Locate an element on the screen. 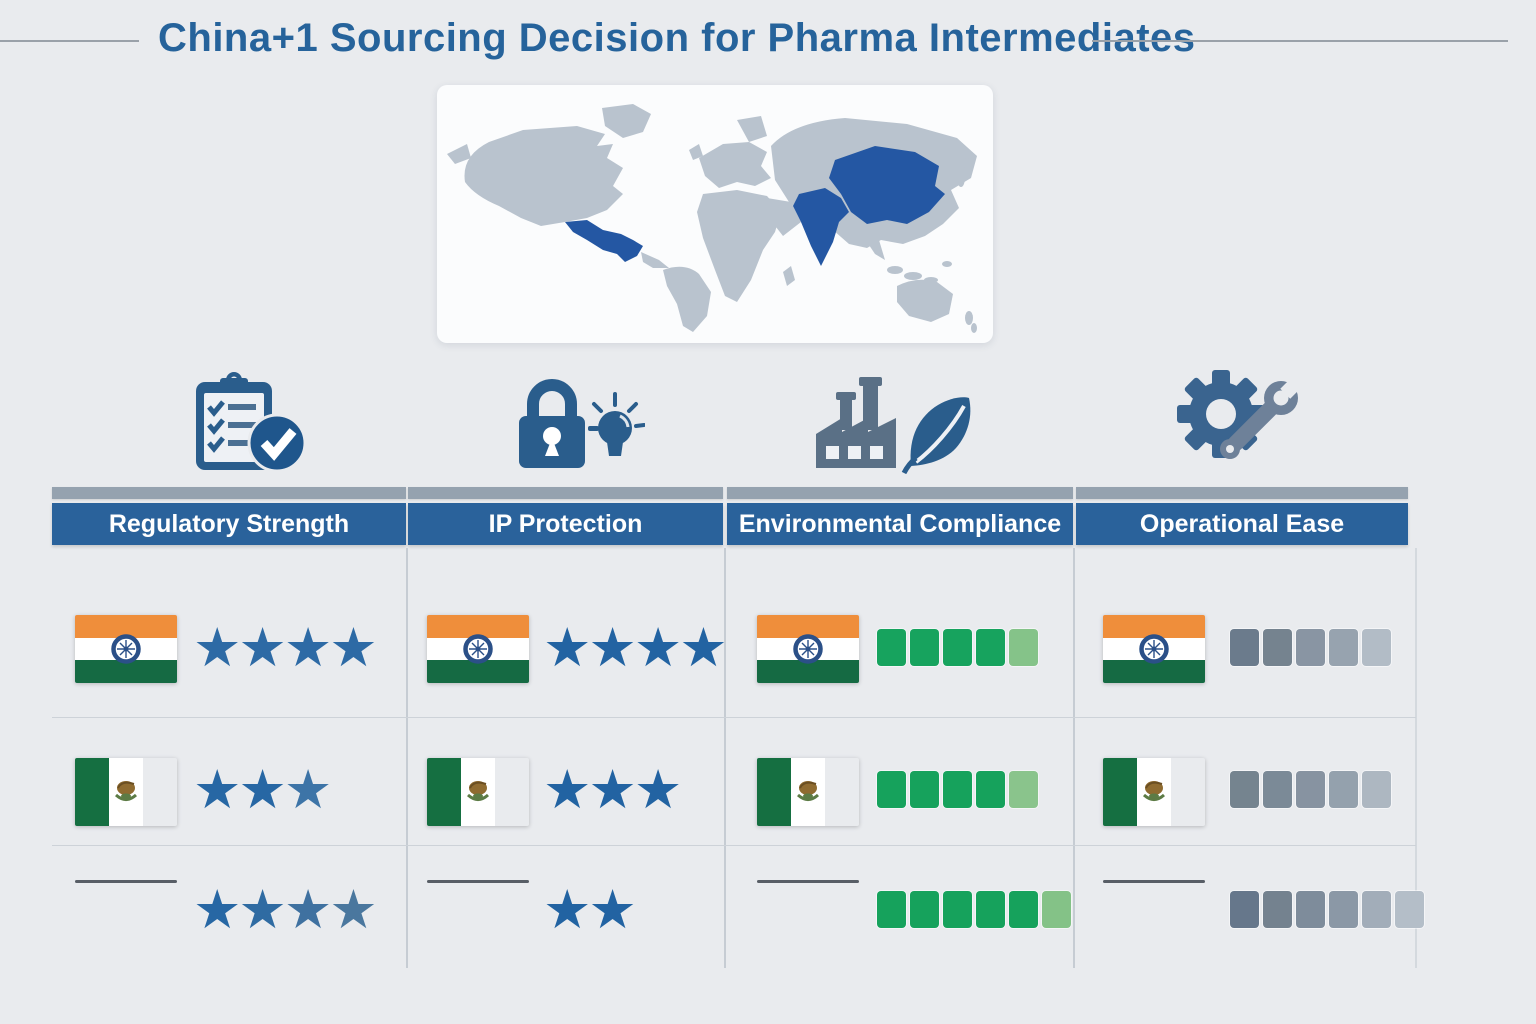 This screenshot has width=1536, height=1024. map-highlight-mexico is located at coordinates (604, 241).